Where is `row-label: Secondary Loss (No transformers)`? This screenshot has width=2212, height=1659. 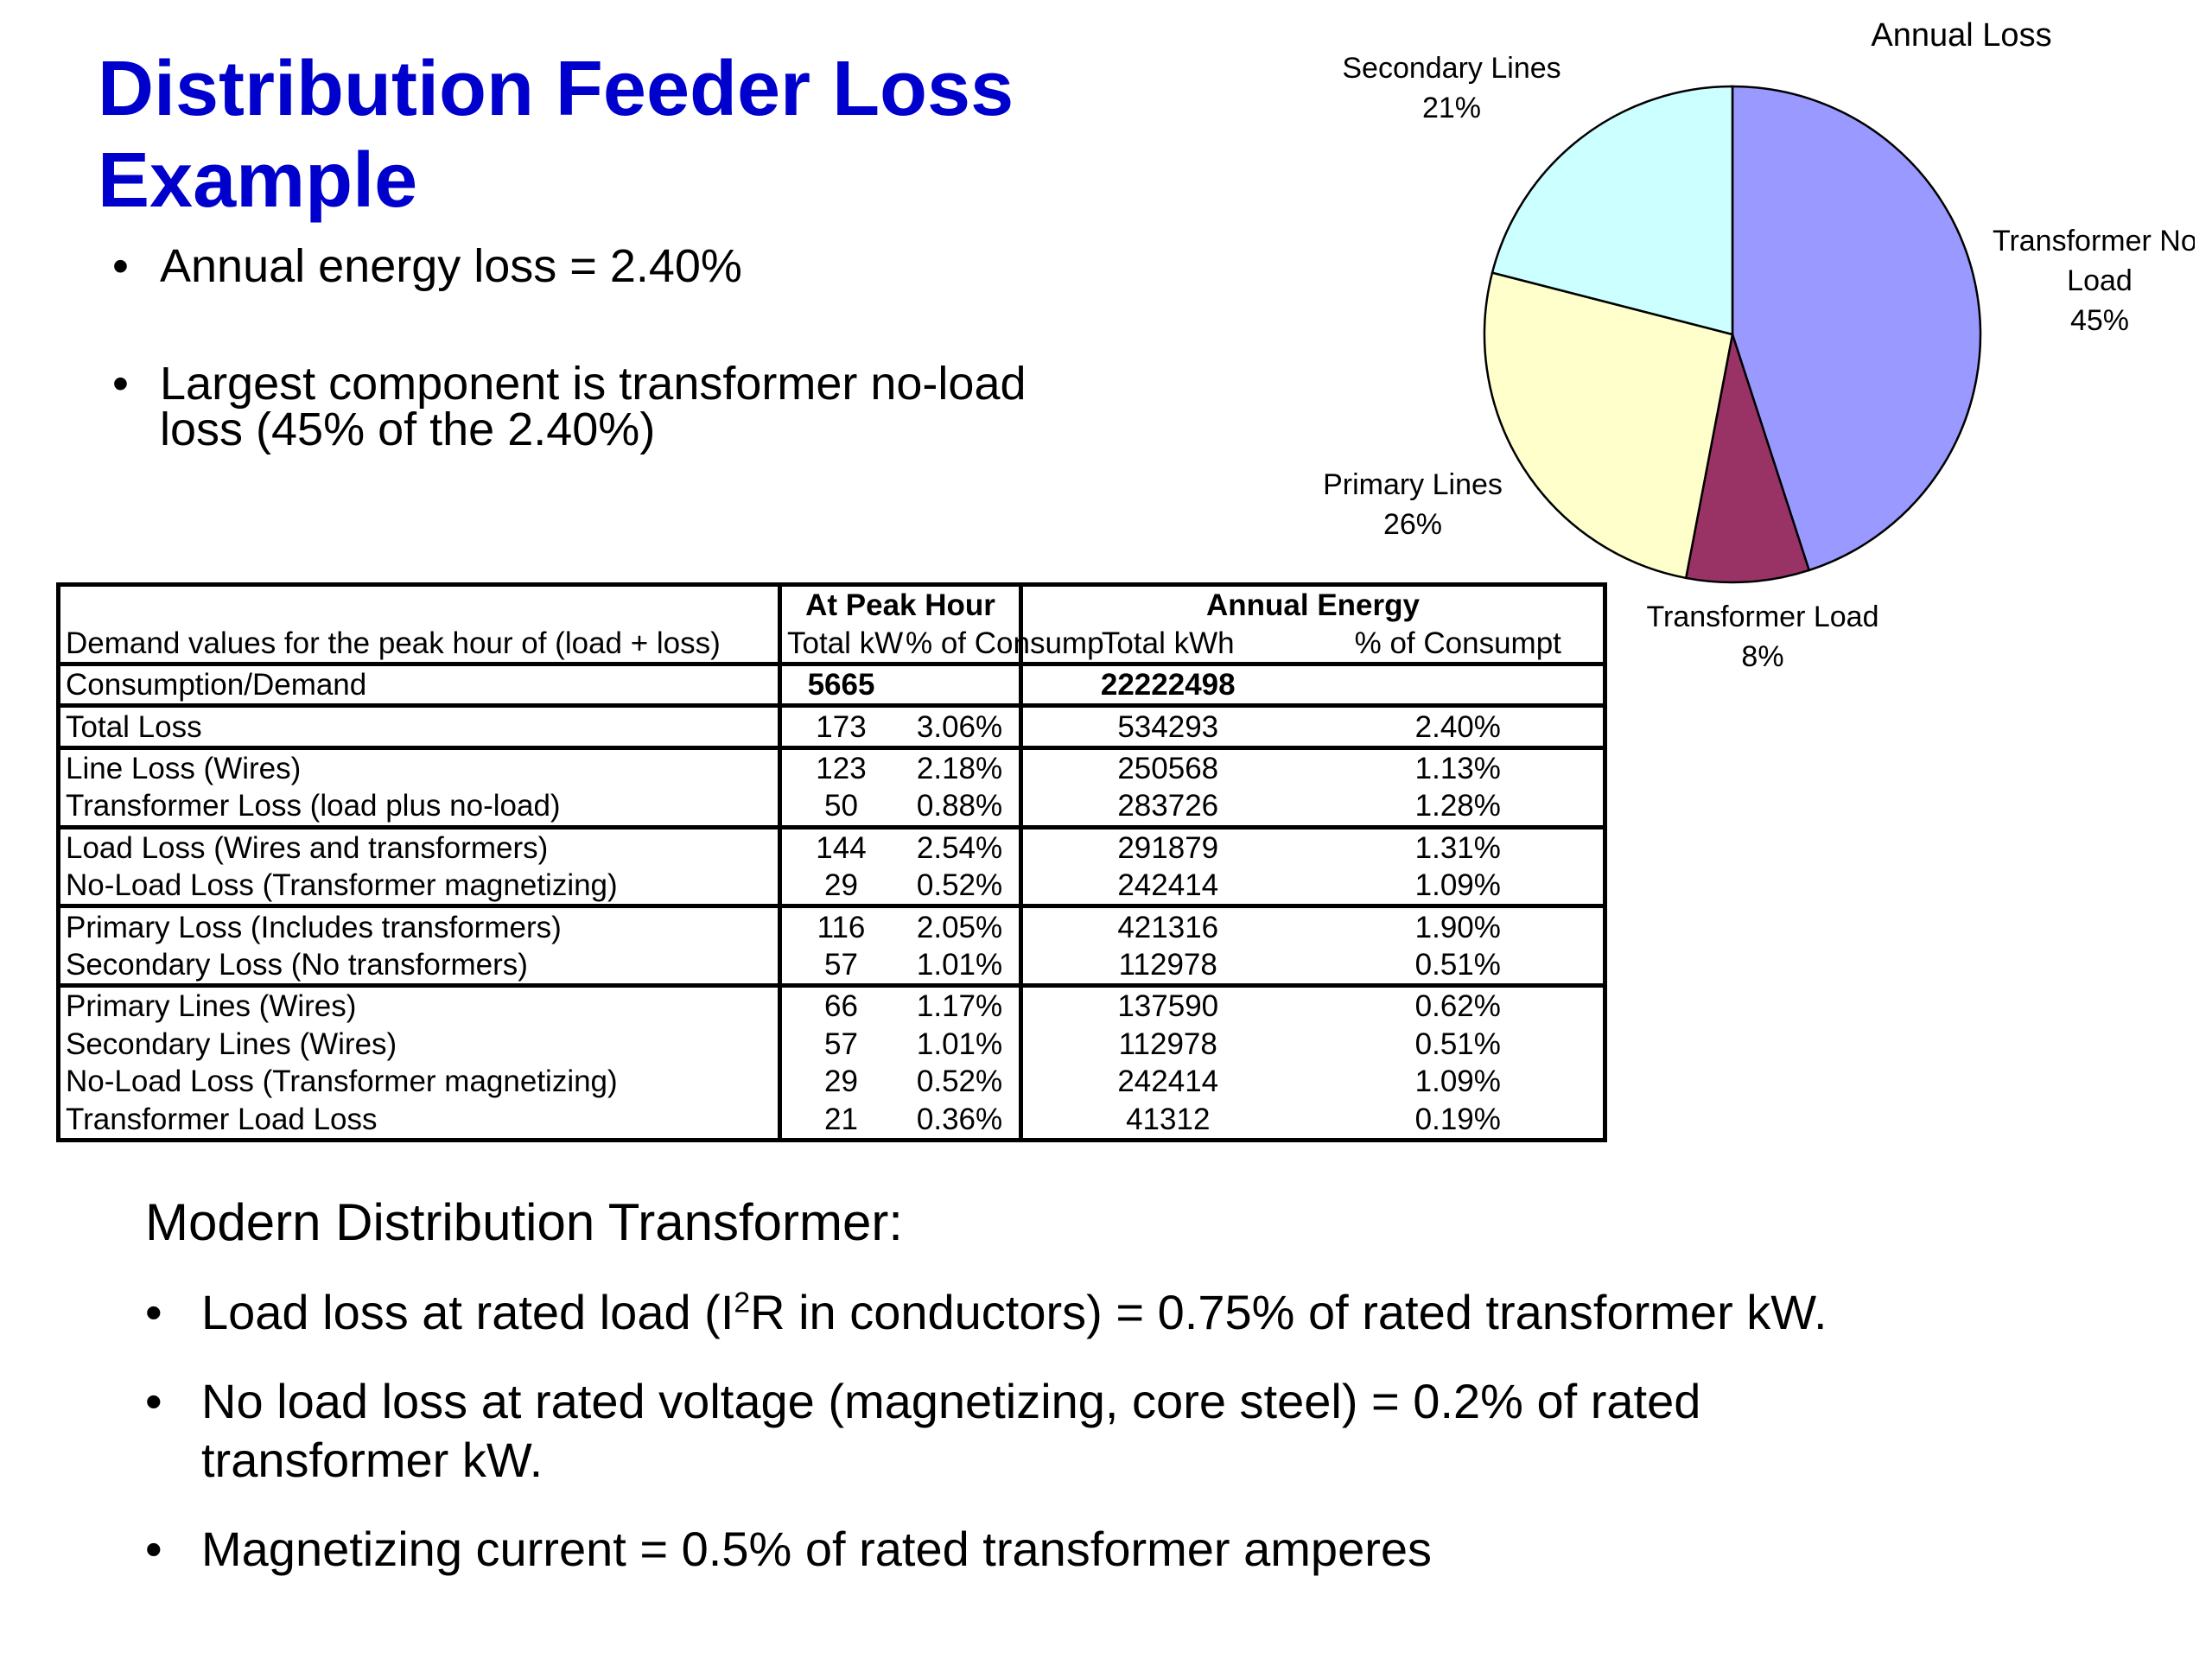
row-label: Secondary Loss (No transformers) is located at coordinates (420, 965).